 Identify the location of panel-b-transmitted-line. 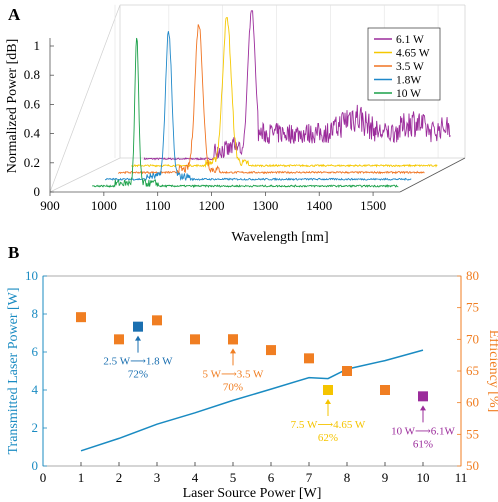
(252, 400).